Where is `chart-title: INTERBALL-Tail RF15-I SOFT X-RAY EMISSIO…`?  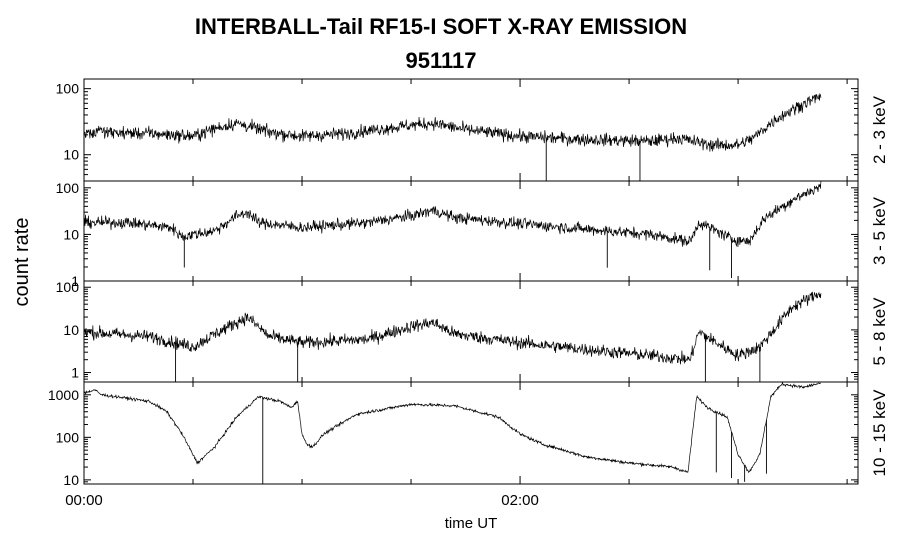 chart-title: INTERBALL-Tail RF15-I SOFT X-RAY EMISSIO… is located at coordinates (441, 26).